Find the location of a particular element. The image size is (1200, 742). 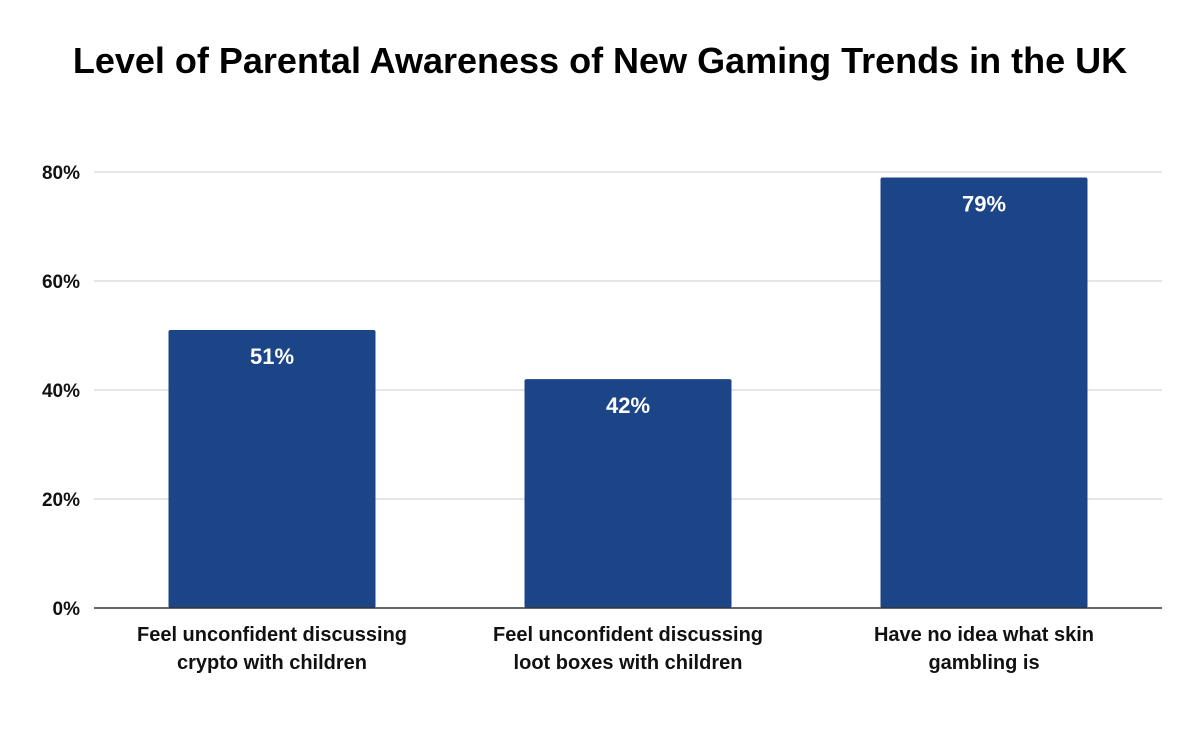

y-tick-label: 80% is located at coordinates (61, 173).